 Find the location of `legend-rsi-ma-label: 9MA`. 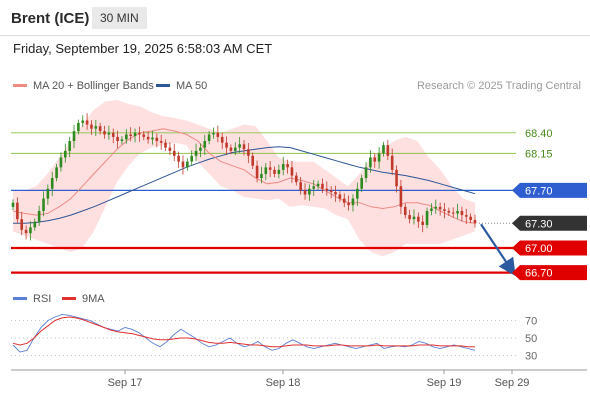

legend-rsi-ma-label: 9MA is located at coordinates (93, 299).